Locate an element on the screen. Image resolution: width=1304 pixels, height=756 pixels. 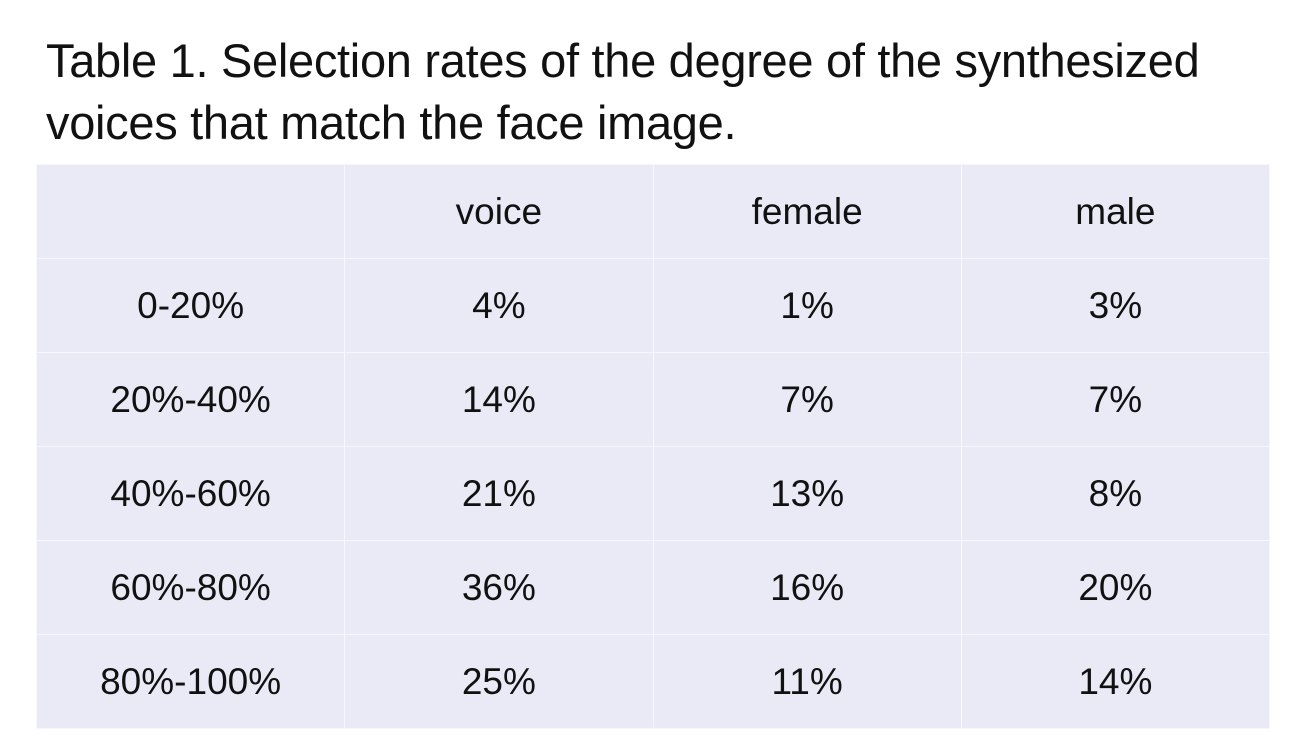
table-row: 60%-80% 36% 16% 20% is located at coordinates (653, 587).